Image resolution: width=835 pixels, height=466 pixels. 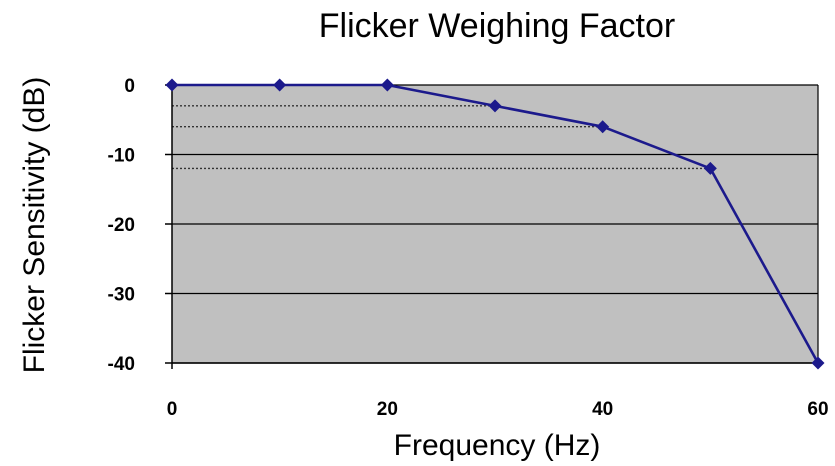 What do you see at coordinates (129, 86) in the screenshot?
I see `y-tick-label: 0` at bounding box center [129, 86].